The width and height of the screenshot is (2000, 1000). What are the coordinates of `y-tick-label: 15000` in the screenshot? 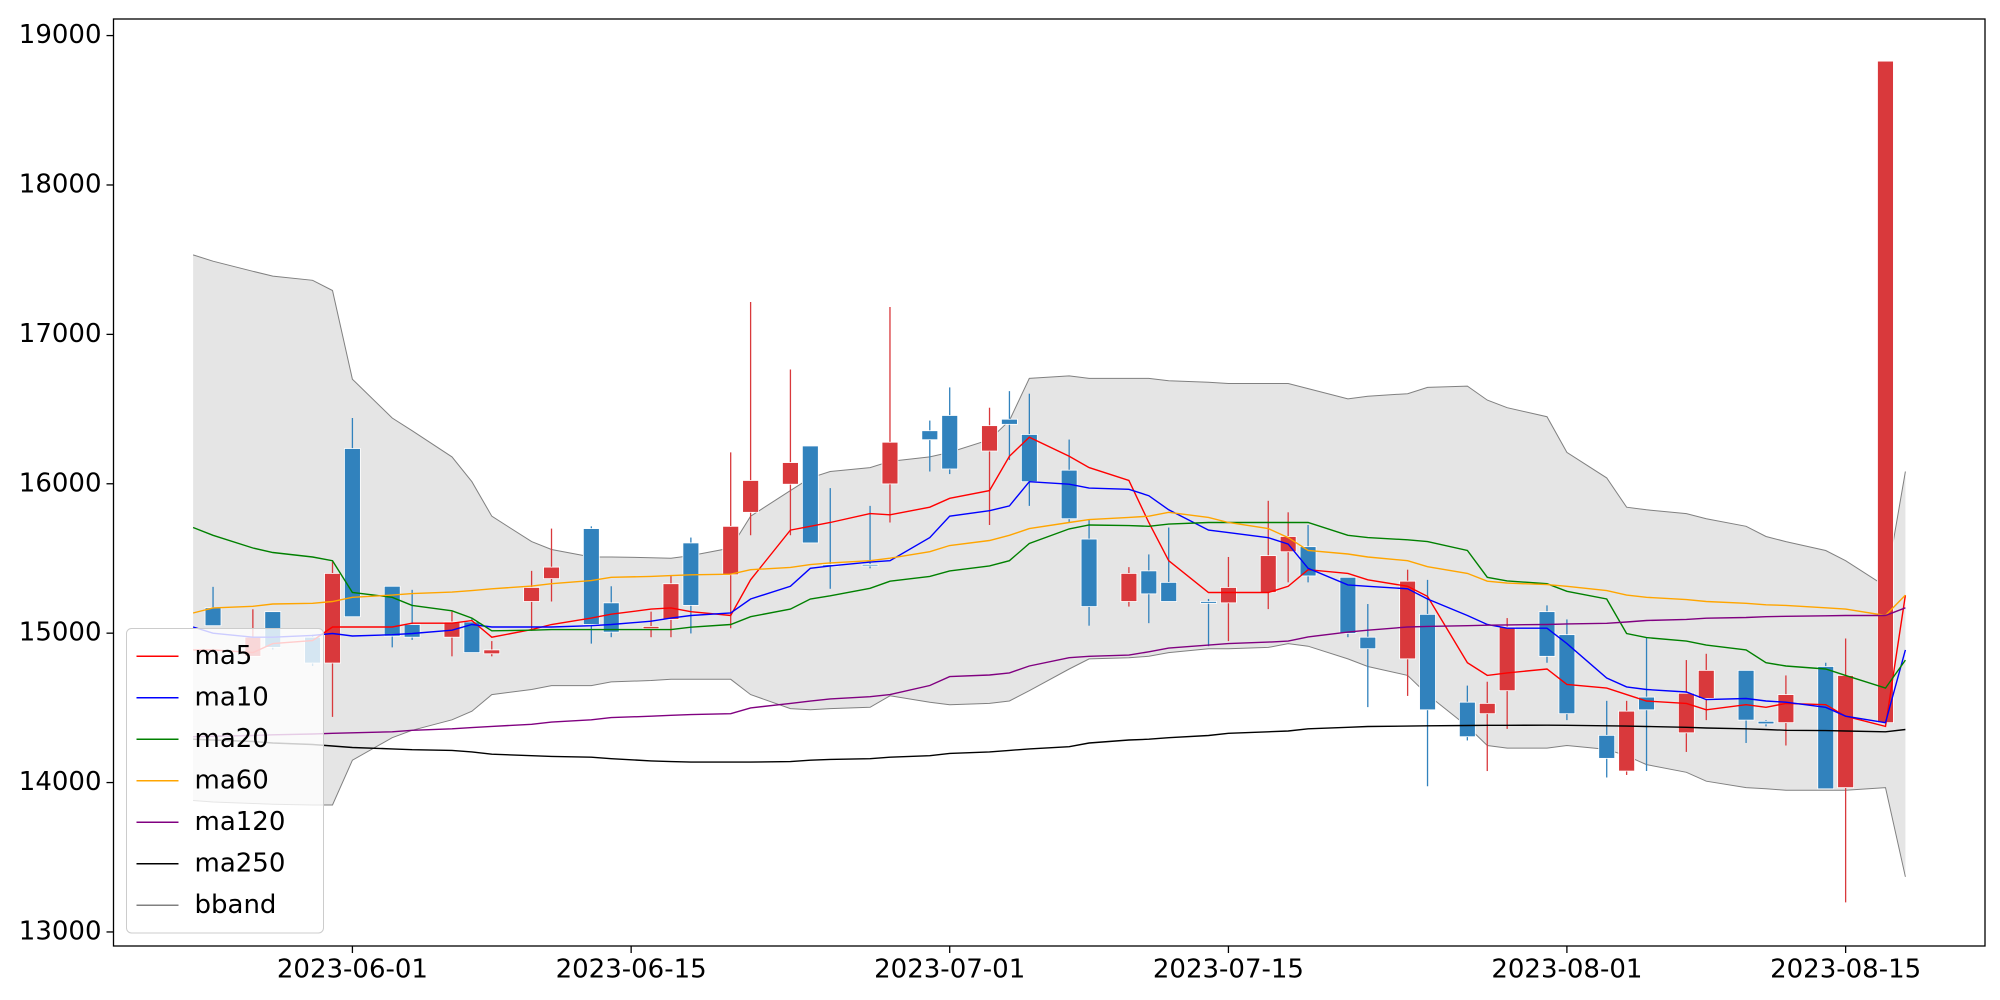 It's located at (60, 633).